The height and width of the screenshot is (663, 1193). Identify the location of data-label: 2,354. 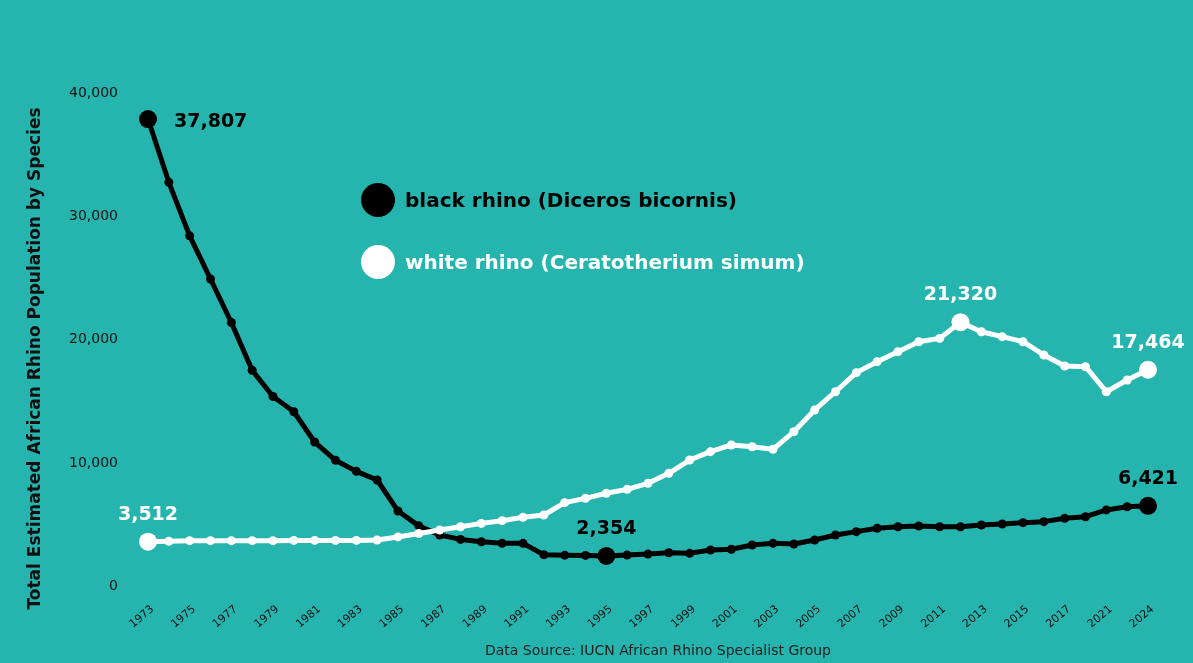
(606, 526).